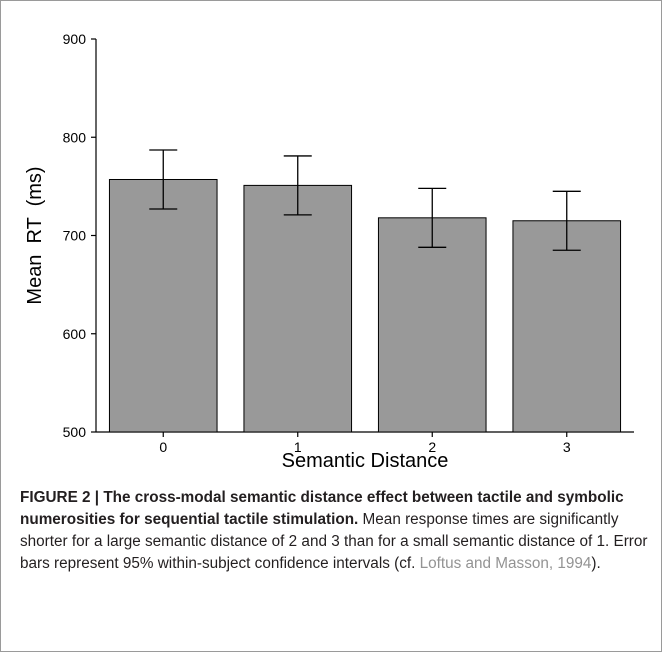 Image resolution: width=662 pixels, height=652 pixels. What do you see at coordinates (365, 200) in the screenshot?
I see `chart-error-bars` at bounding box center [365, 200].